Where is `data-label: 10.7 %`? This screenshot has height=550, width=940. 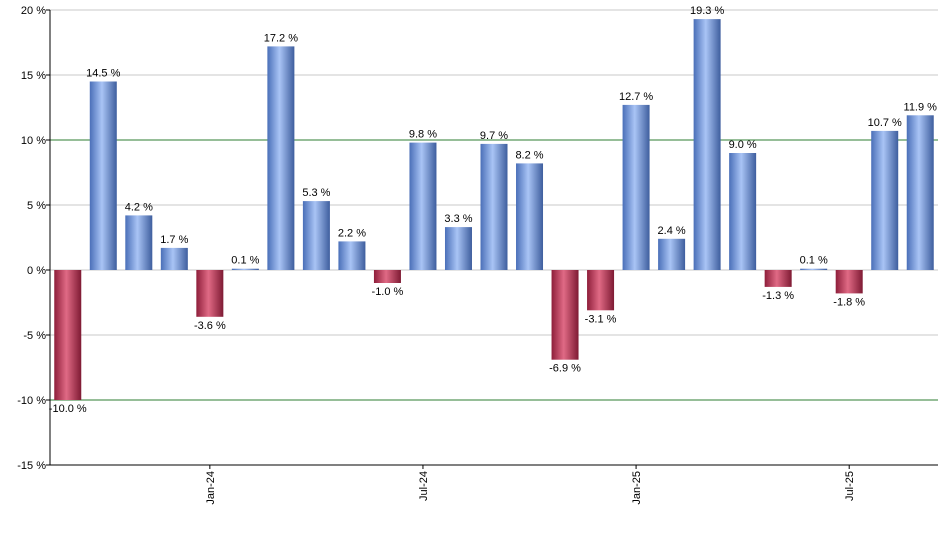
data-label: 10.7 % is located at coordinates (885, 123).